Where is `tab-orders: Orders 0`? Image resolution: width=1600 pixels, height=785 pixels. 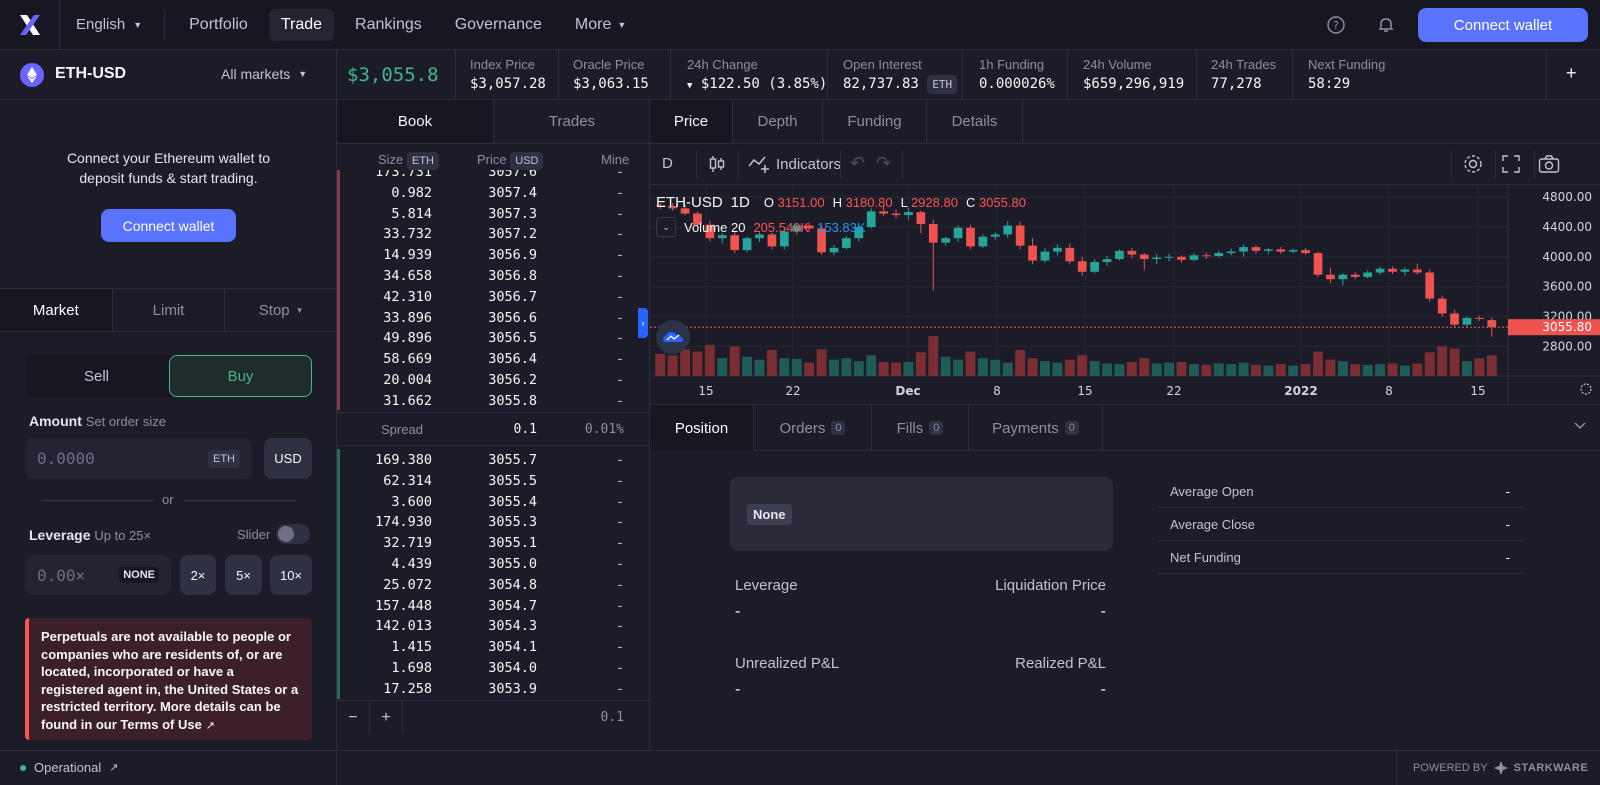
tab-orders: Orders 0 is located at coordinates (813, 428).